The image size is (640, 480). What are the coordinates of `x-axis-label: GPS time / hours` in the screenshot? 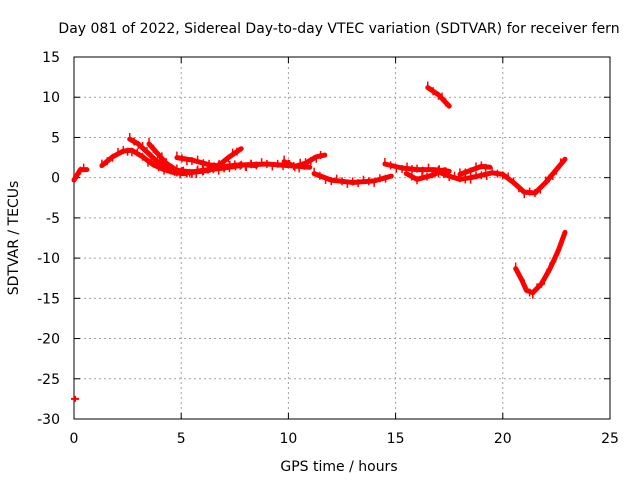 It's located at (338, 467).